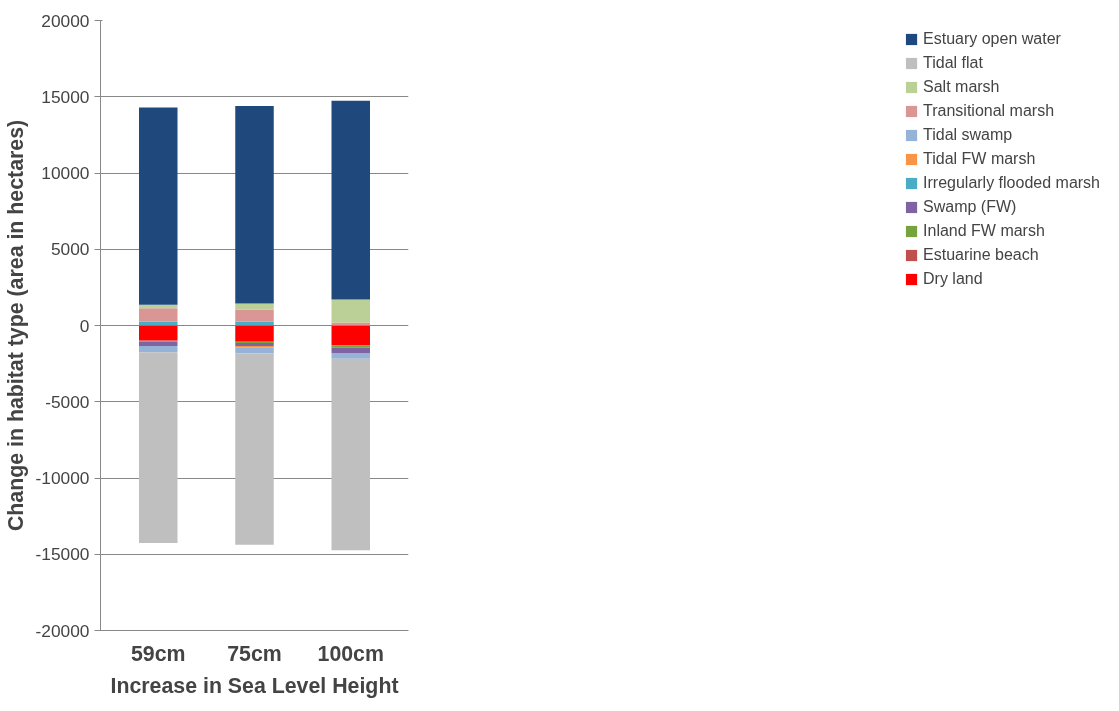 This screenshot has width=1119, height=711. I want to click on legend-label: Tidal flat, so click(953, 63).